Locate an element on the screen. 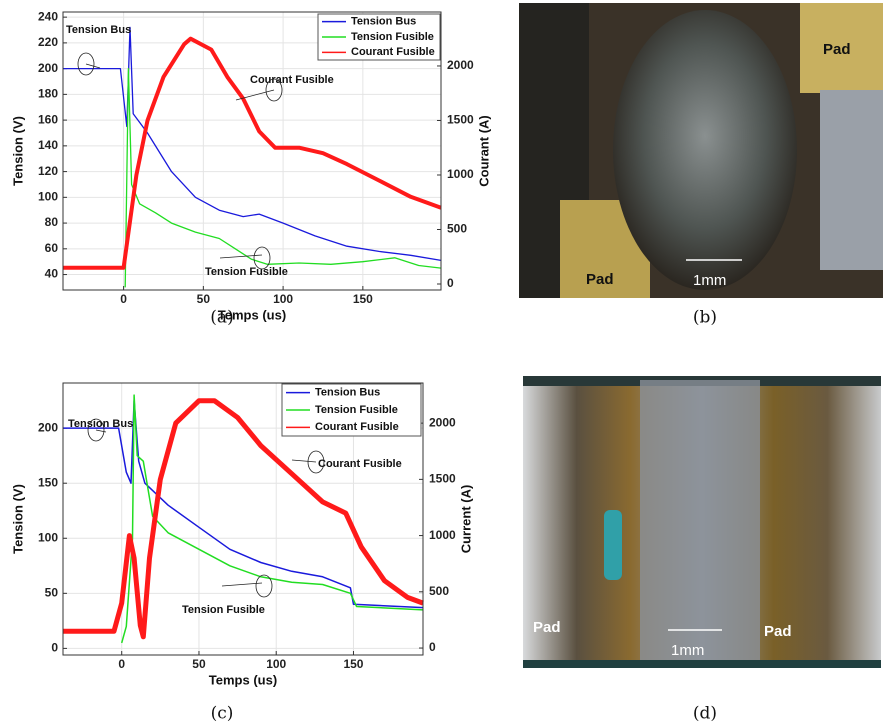 This screenshot has height=727, width=885. y-tick-label: 180 is located at coordinates (48, 94).